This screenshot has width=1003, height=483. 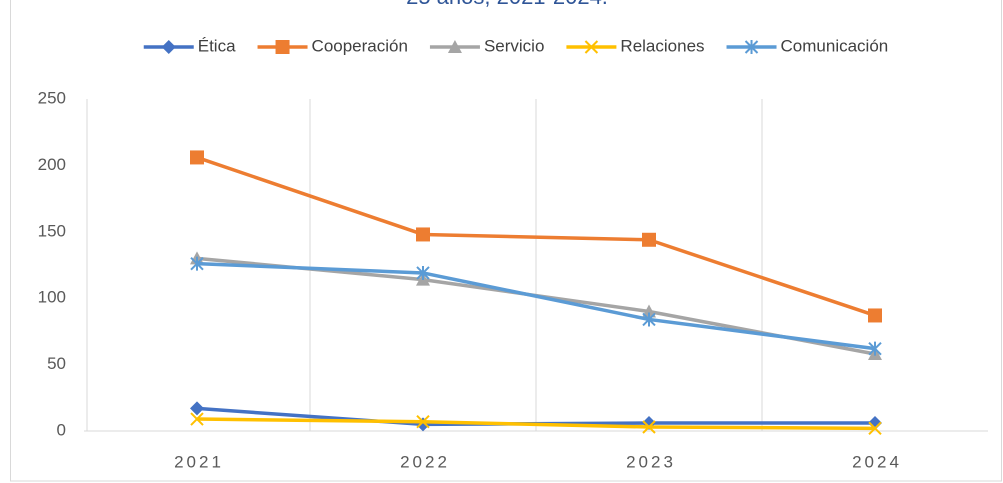 I want to click on y-tick-label: 150, so click(x=52, y=230).